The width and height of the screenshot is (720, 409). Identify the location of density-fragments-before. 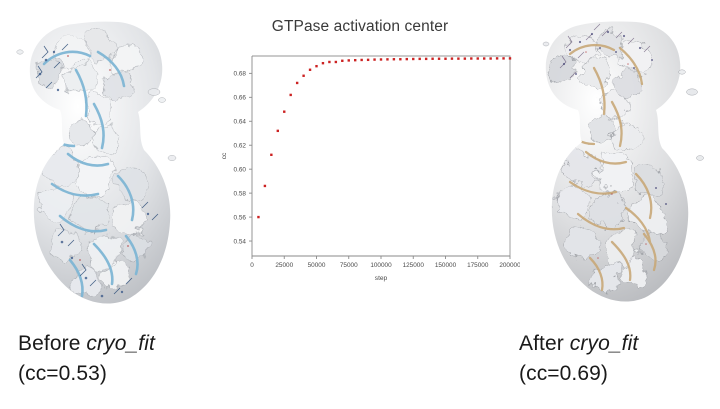
(96, 105).